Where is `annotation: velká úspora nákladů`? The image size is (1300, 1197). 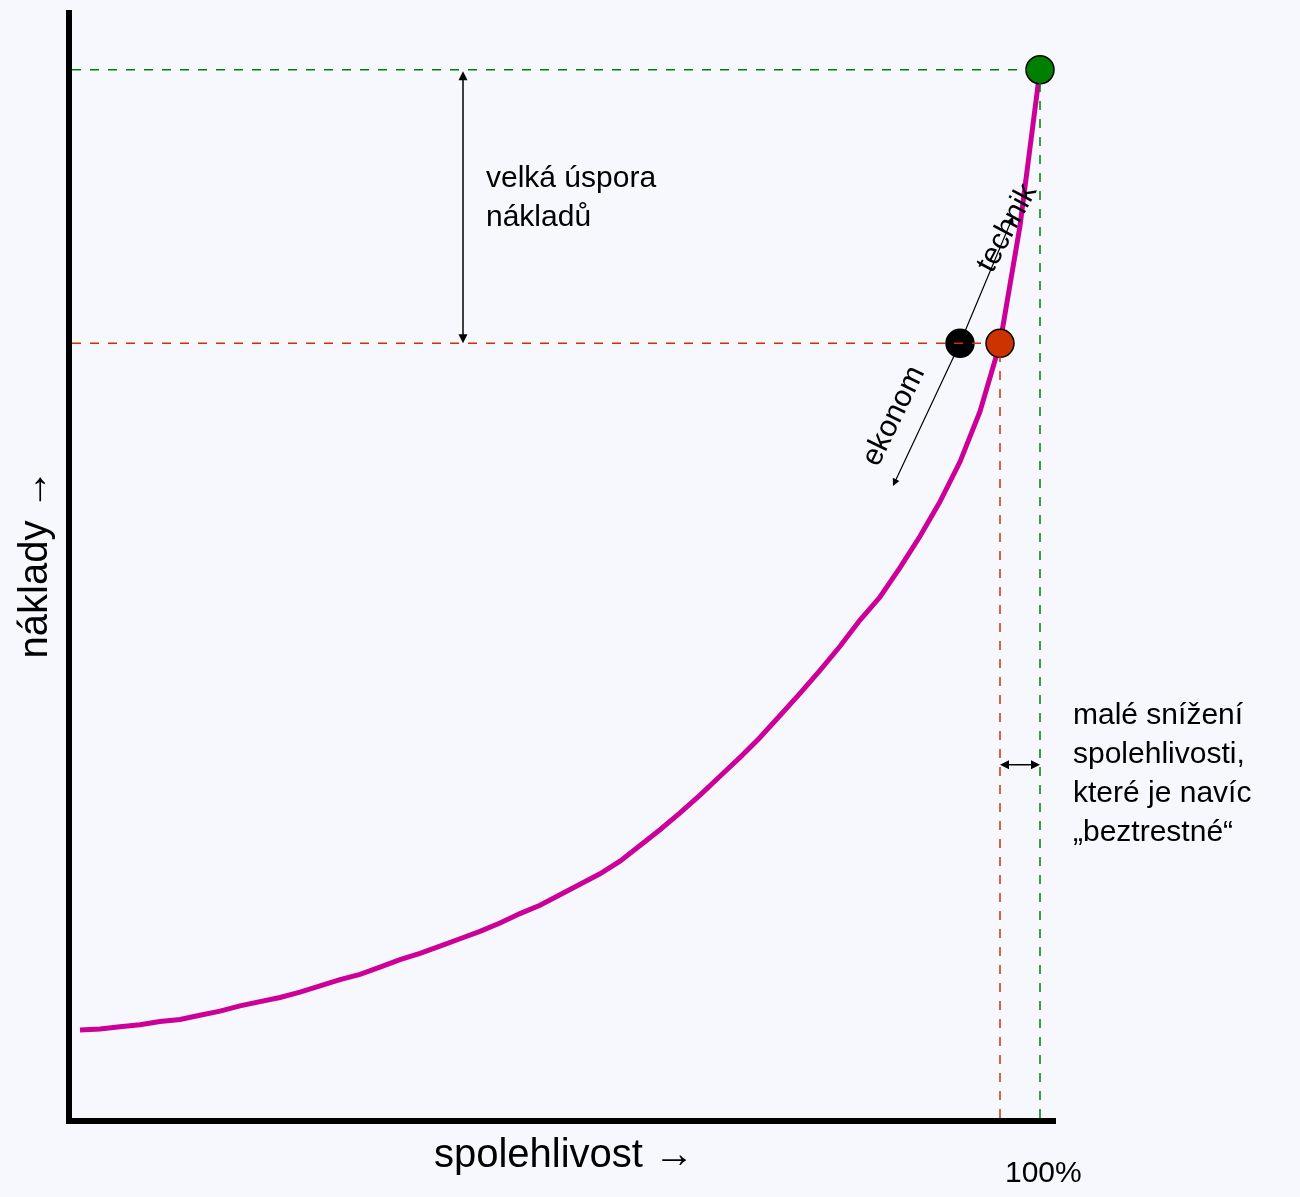
annotation: velká úspora nákladů is located at coordinates (571, 196).